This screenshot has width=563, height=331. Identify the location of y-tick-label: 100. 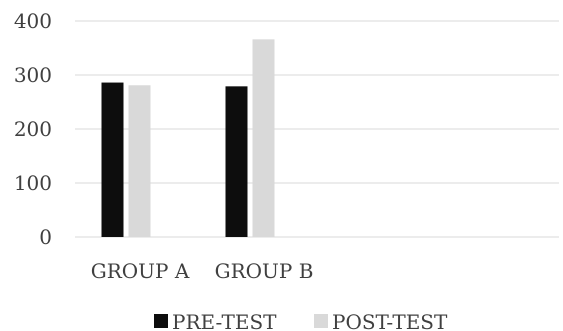
(33, 183).